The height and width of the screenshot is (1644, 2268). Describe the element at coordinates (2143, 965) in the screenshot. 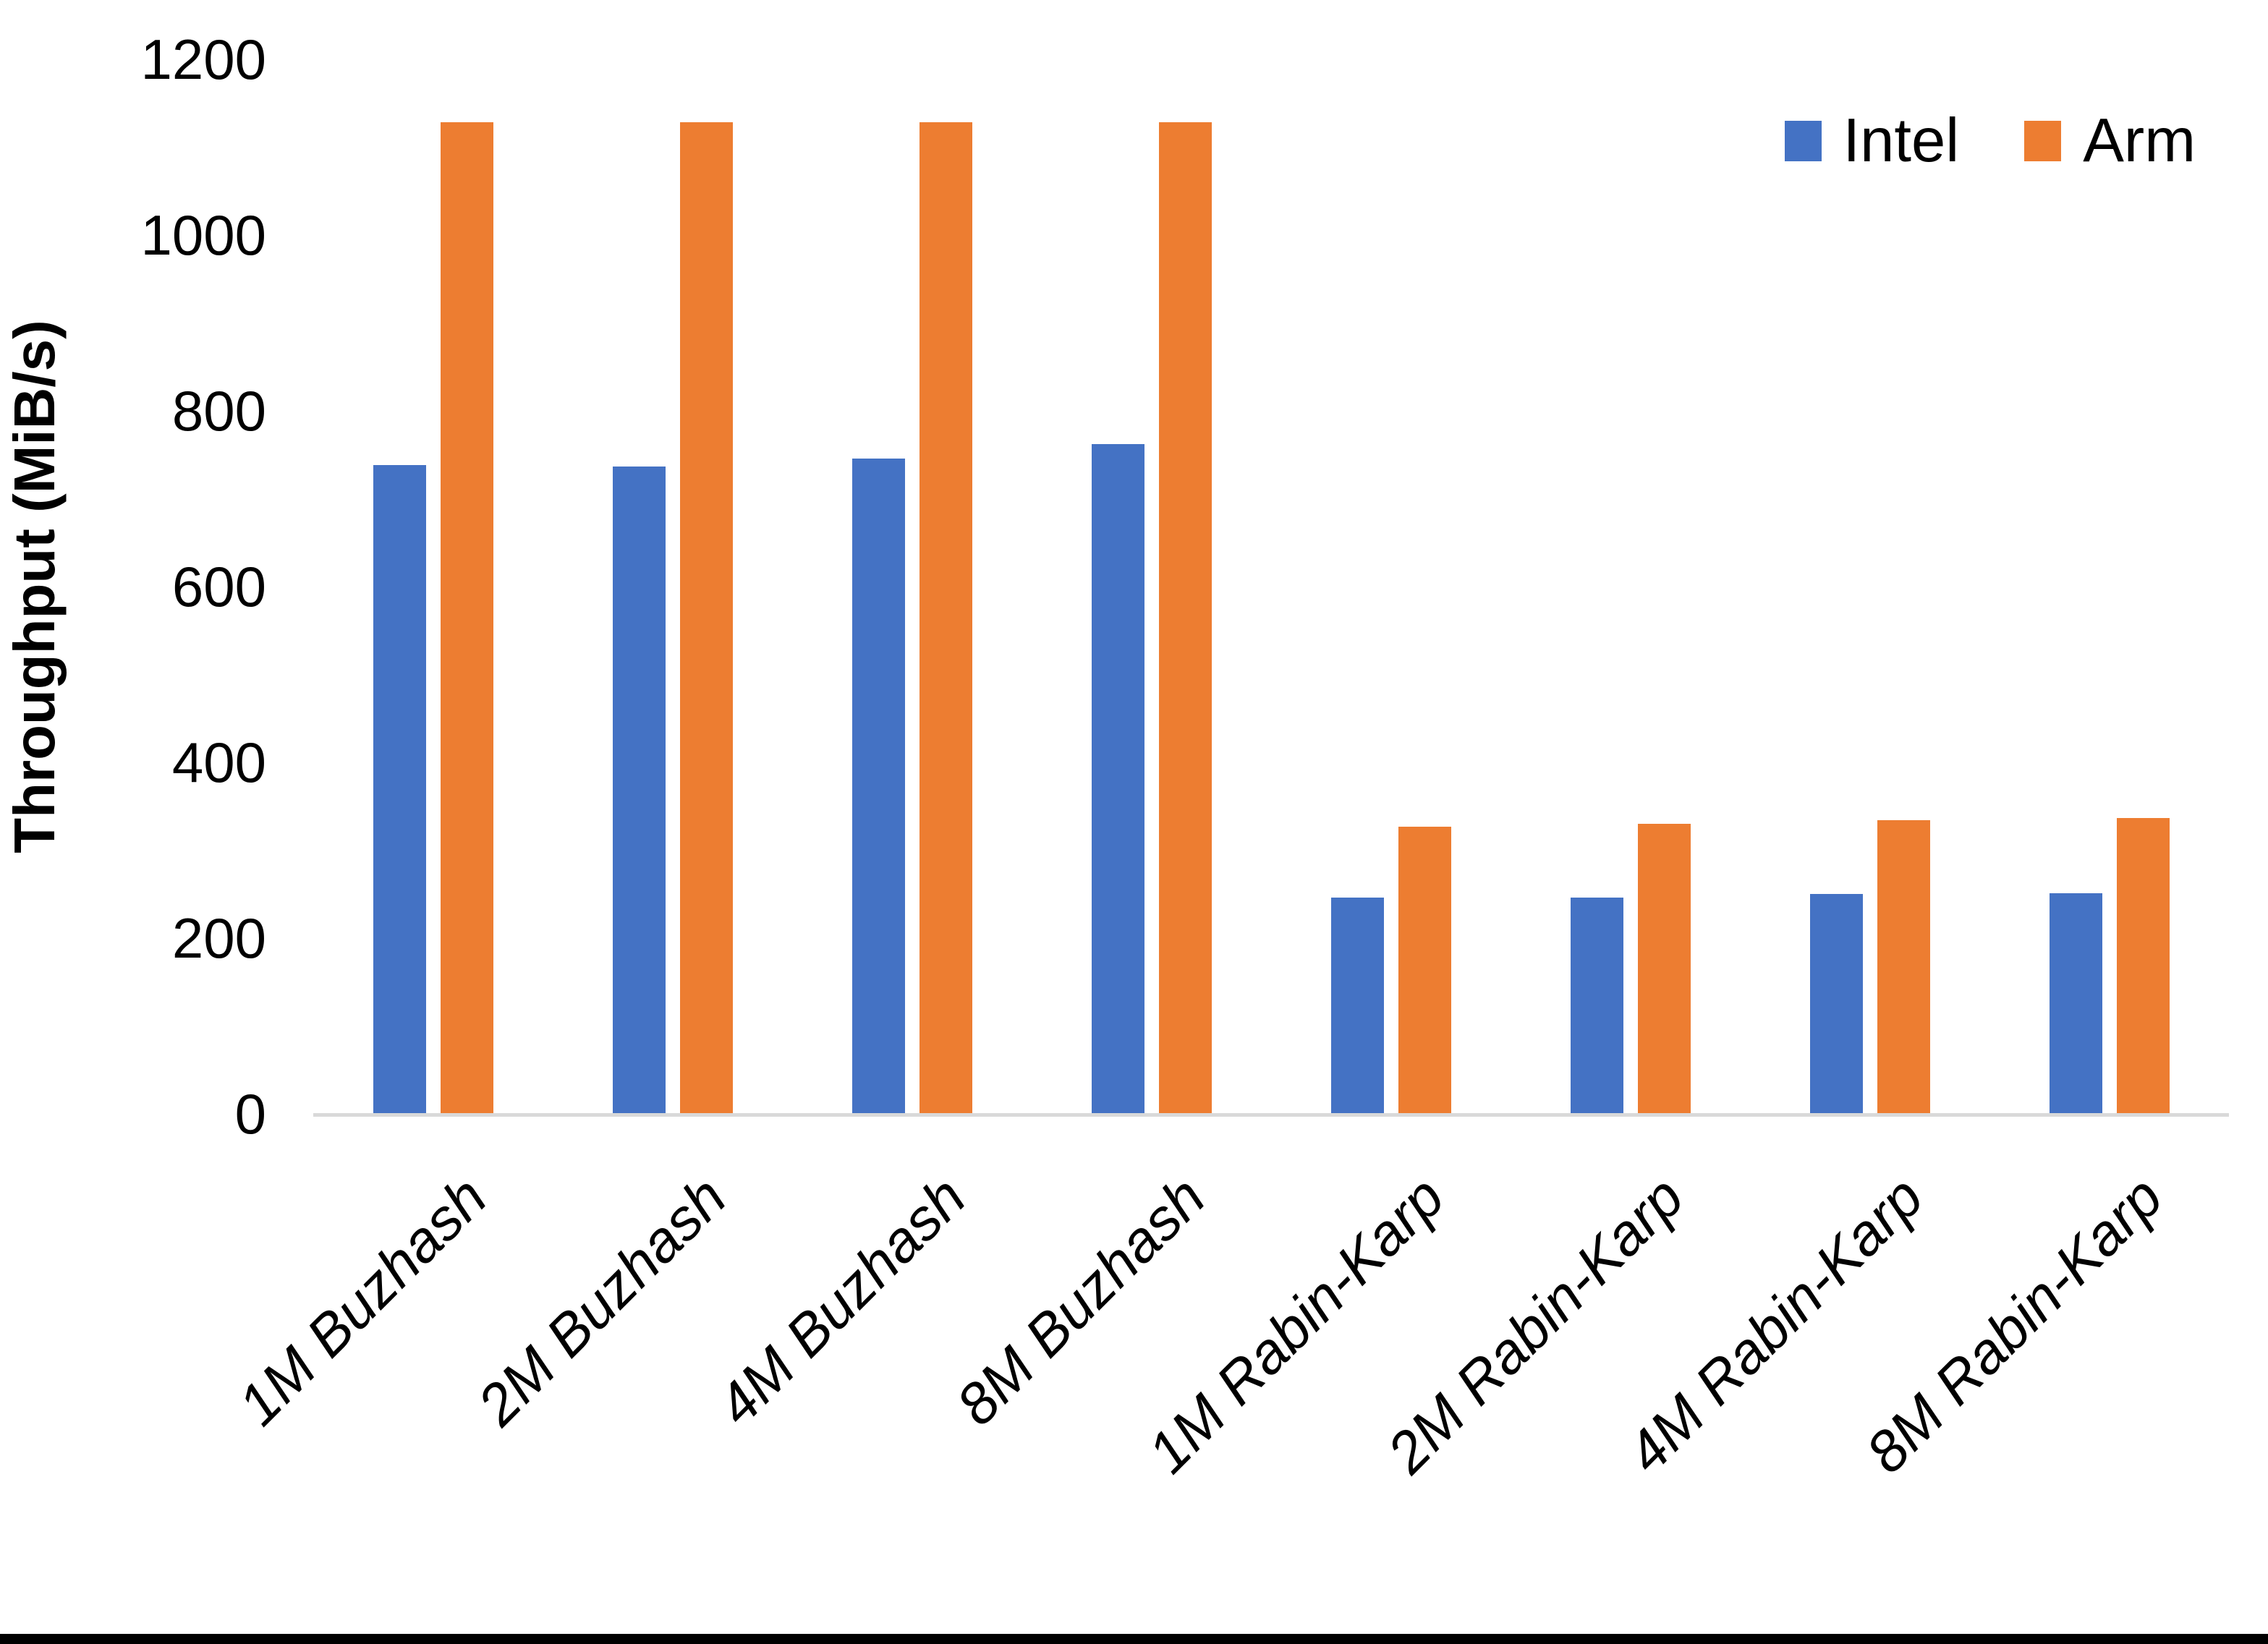

I see `bar-arm-8m-rabin-karp` at that location.